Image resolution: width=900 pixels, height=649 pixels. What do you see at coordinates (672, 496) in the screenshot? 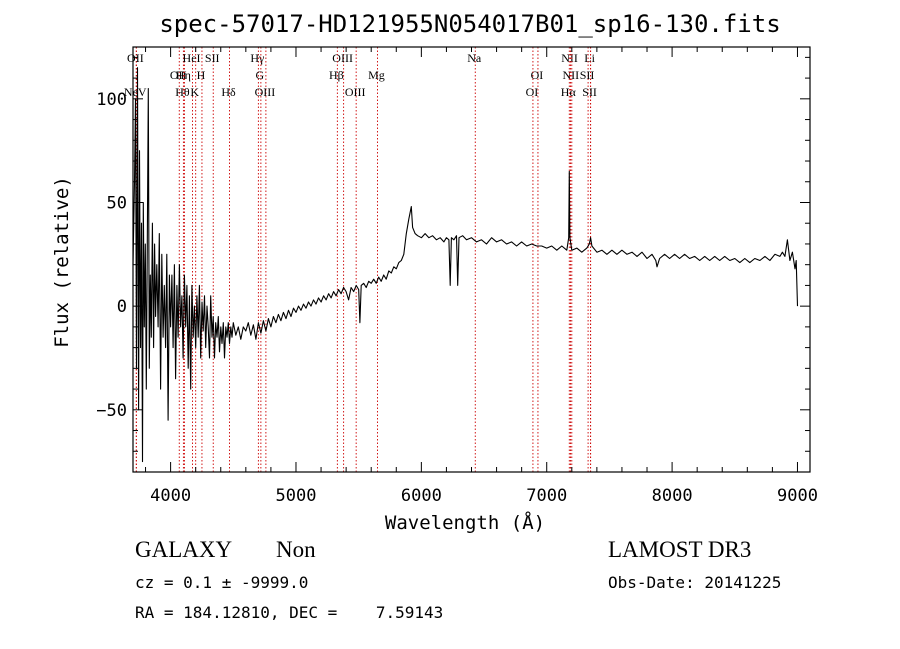
I see `x-tick-label: 8000` at bounding box center [672, 496].